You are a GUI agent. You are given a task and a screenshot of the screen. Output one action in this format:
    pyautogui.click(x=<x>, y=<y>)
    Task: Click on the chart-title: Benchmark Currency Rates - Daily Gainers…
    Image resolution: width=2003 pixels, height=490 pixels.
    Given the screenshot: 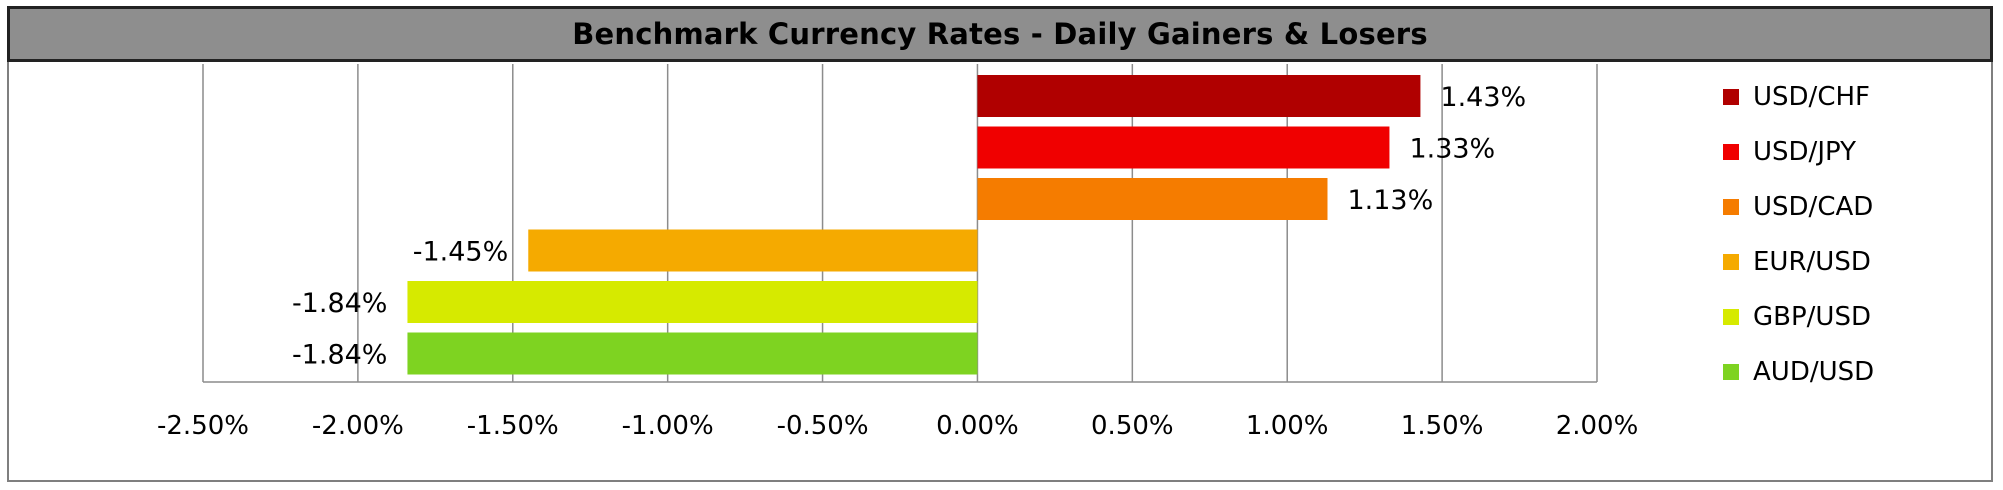 What is the action you would take?
    pyautogui.click(x=1000, y=34)
    